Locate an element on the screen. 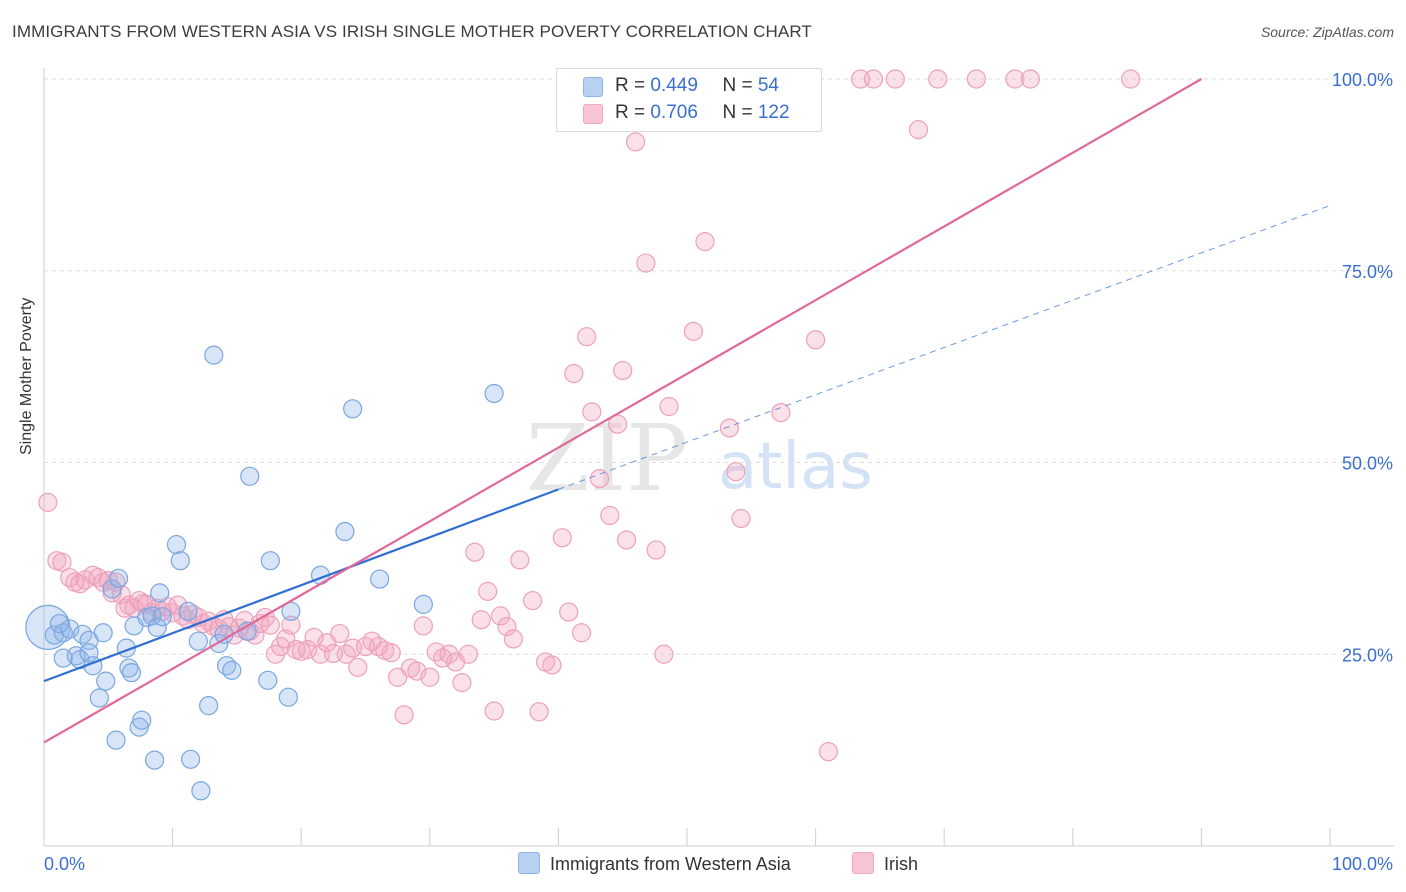  bottom-legend-pink: Irish is located at coordinates (885, 863).